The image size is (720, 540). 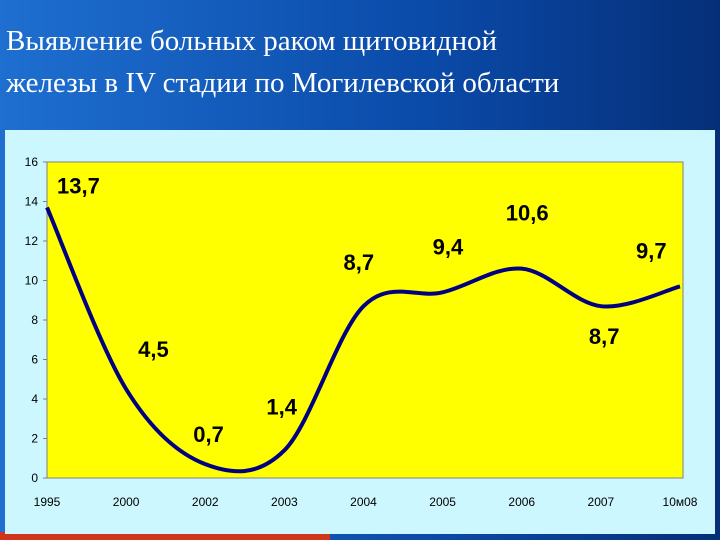 What do you see at coordinates (281, 406) in the screenshot?
I see `data-label: 1,4` at bounding box center [281, 406].